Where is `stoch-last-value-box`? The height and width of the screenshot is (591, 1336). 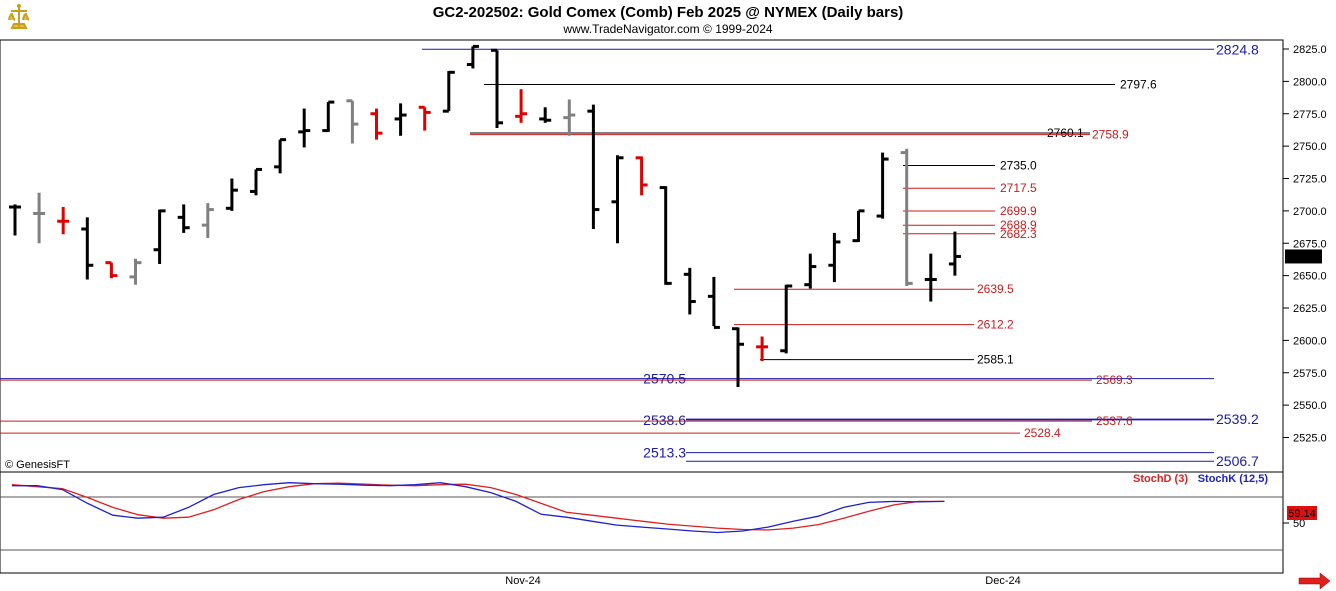
stoch-last-value-box is located at coordinates (1302, 513).